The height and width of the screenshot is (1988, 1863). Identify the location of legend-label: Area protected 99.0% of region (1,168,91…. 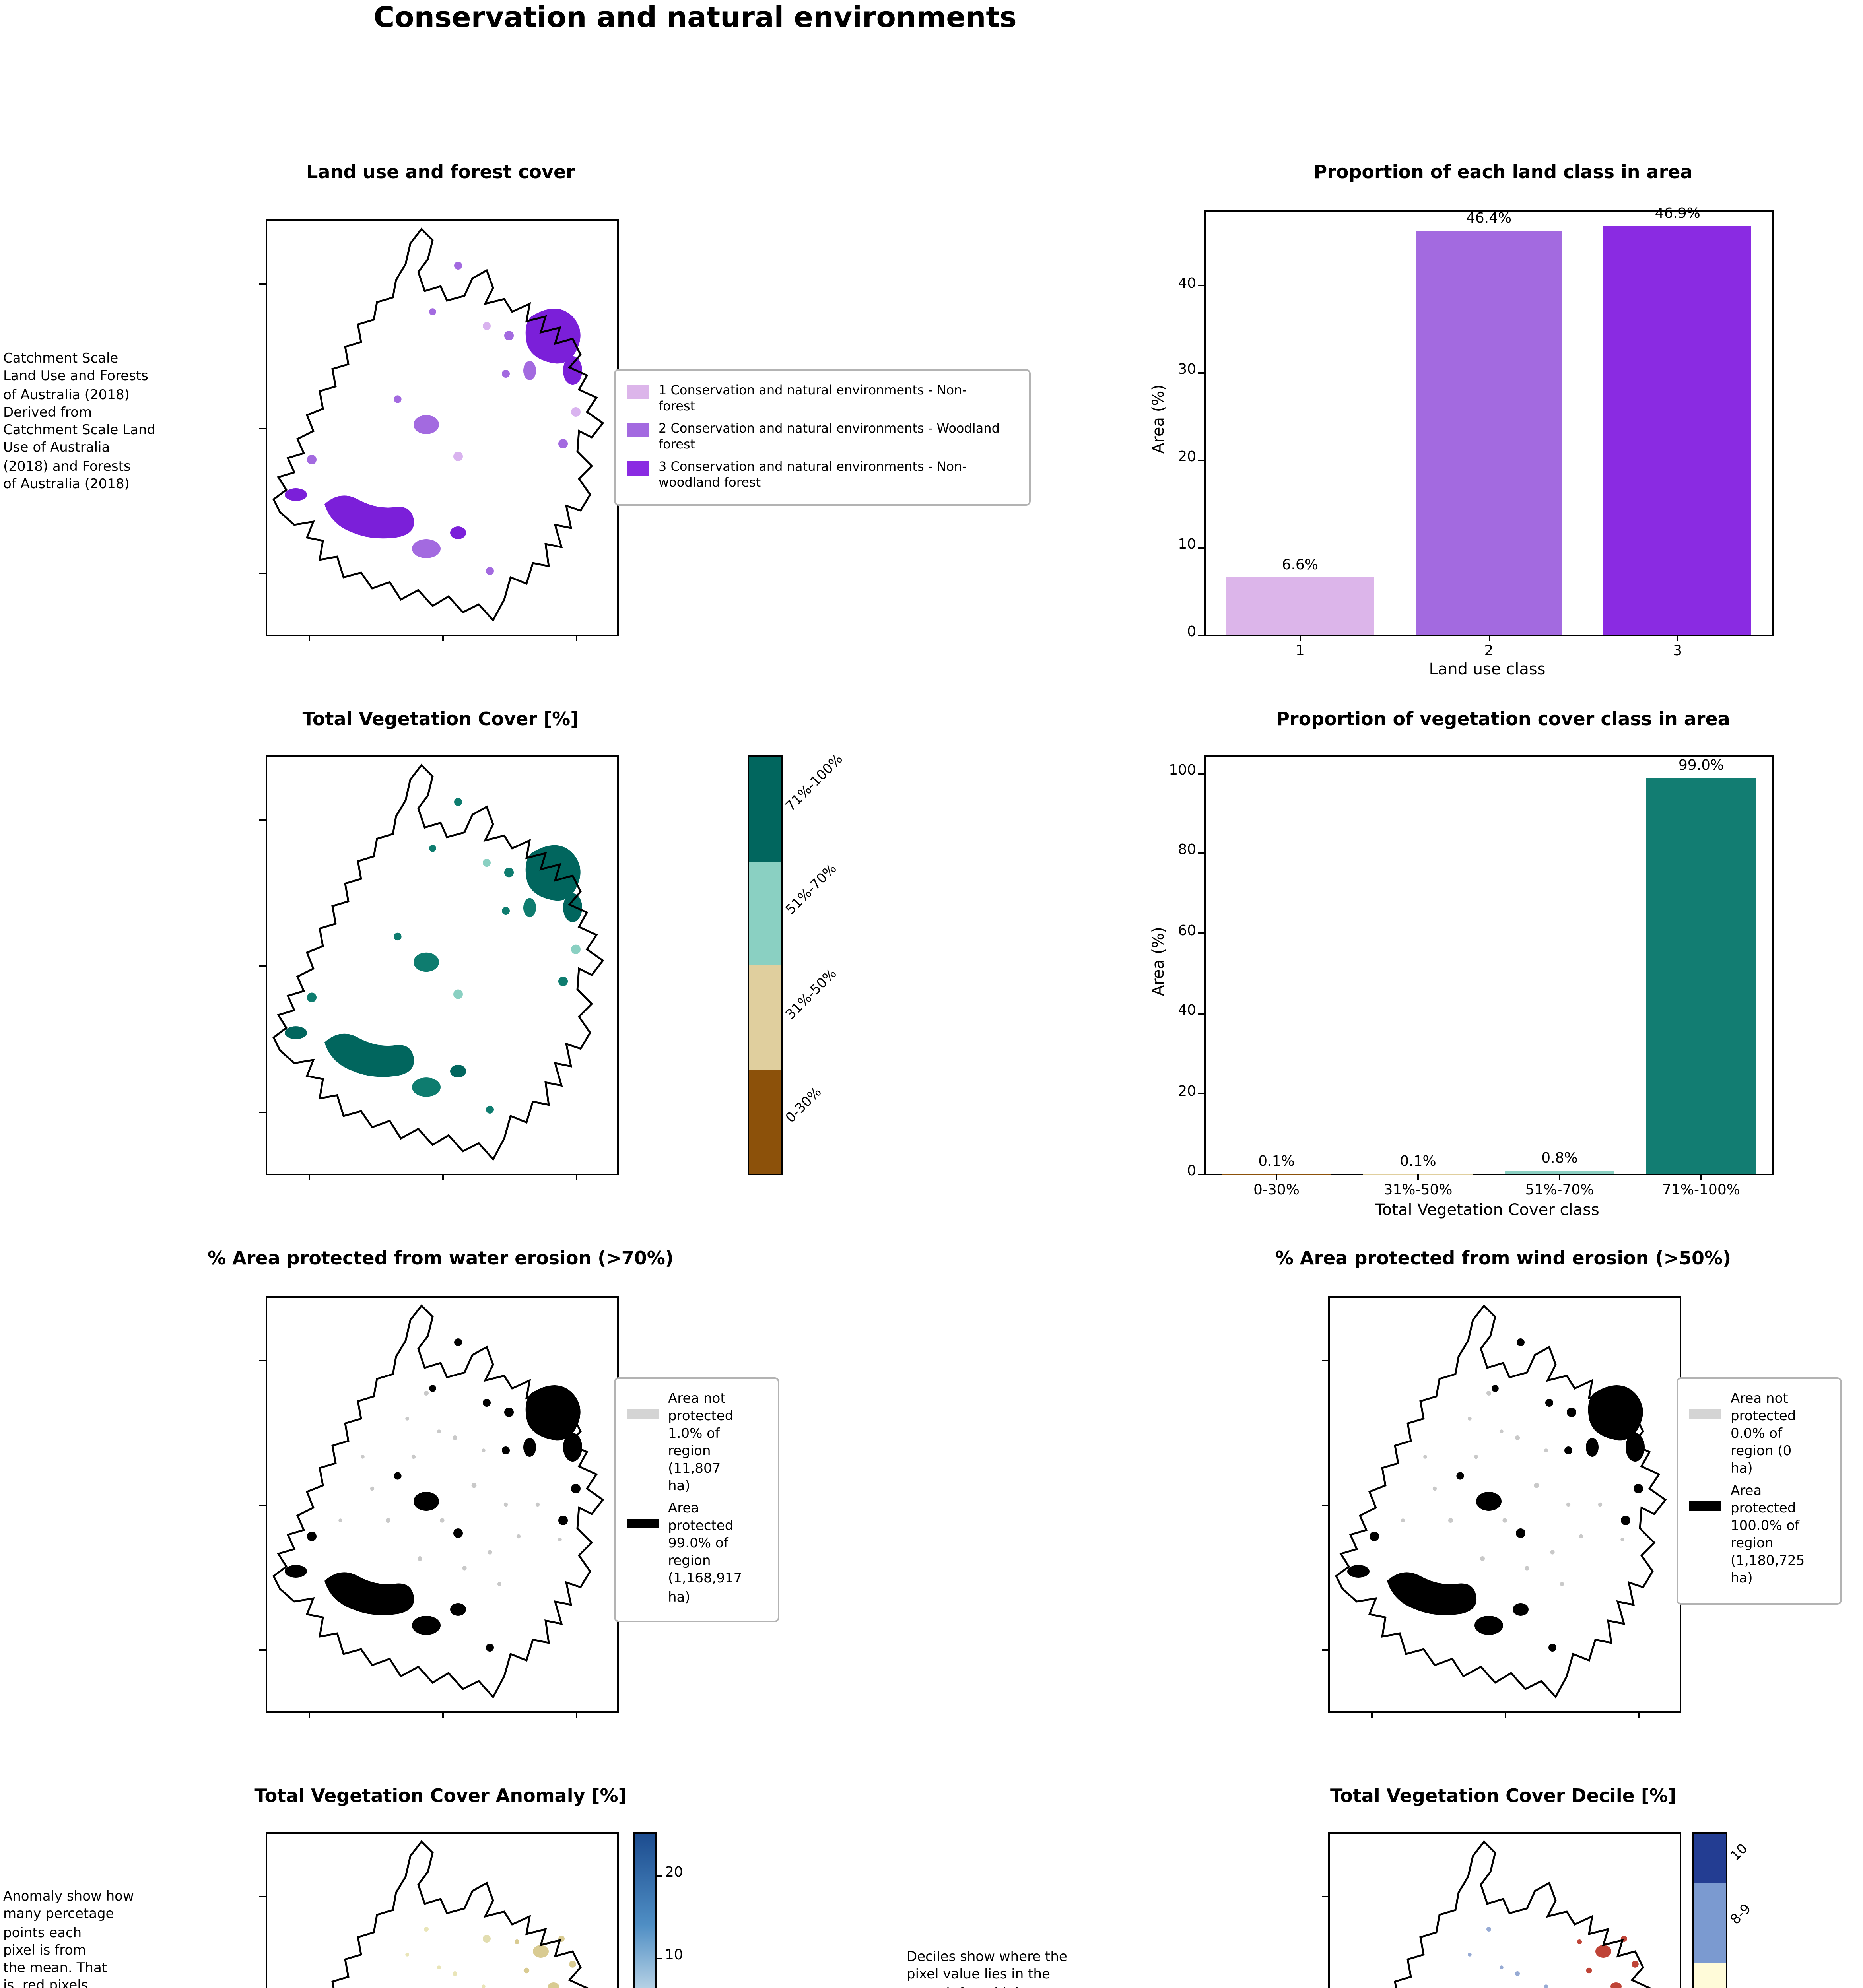
(705, 1554).